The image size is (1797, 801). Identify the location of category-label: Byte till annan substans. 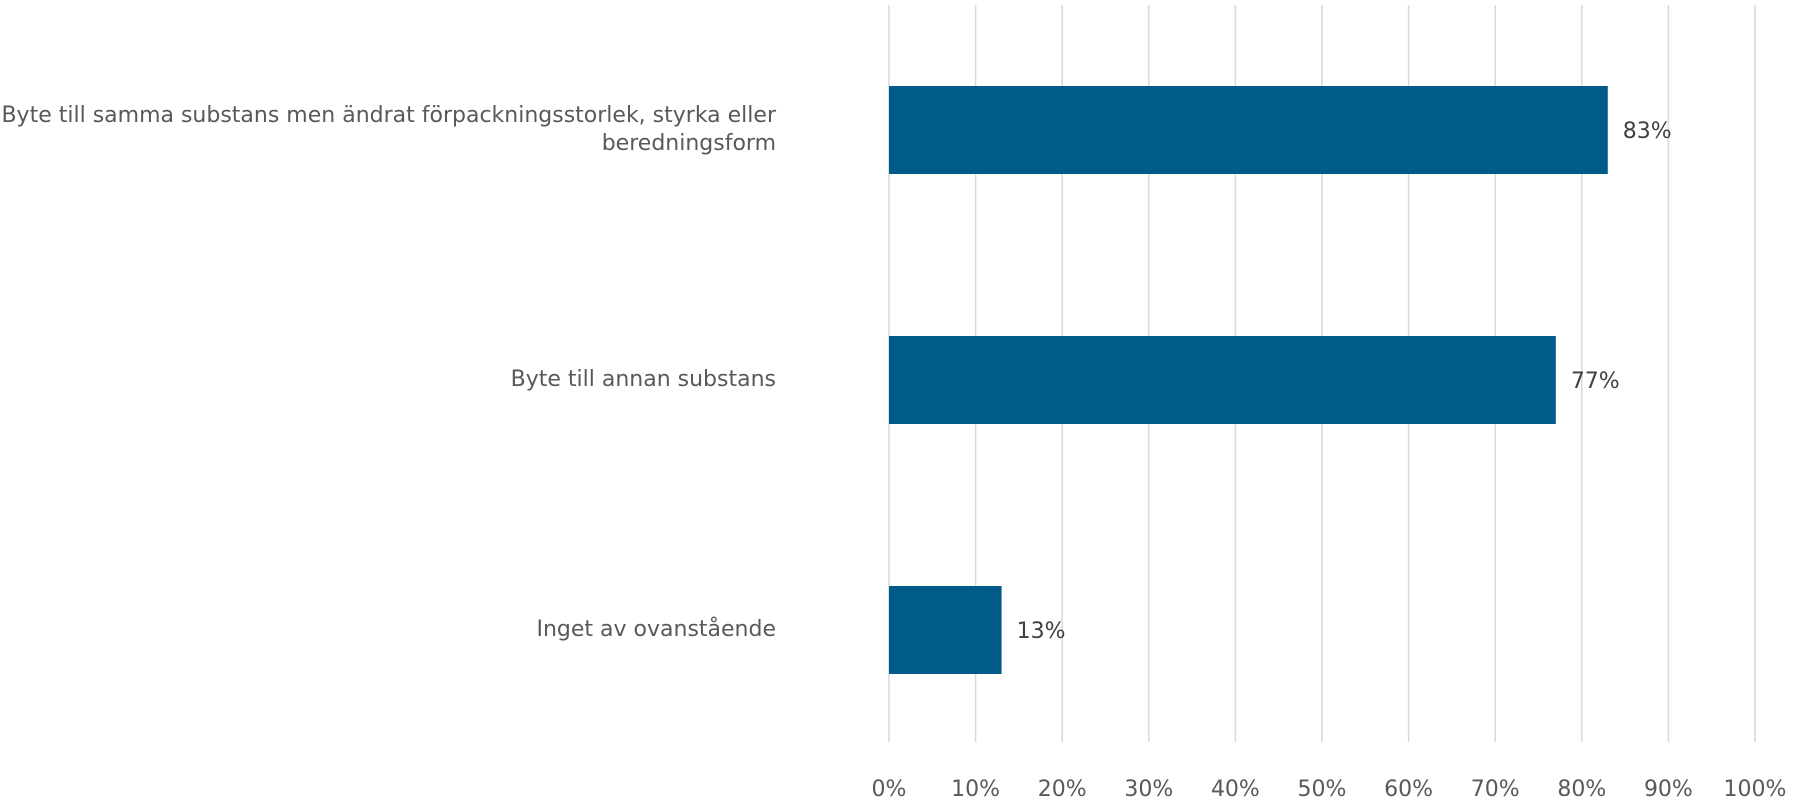
(643, 379).